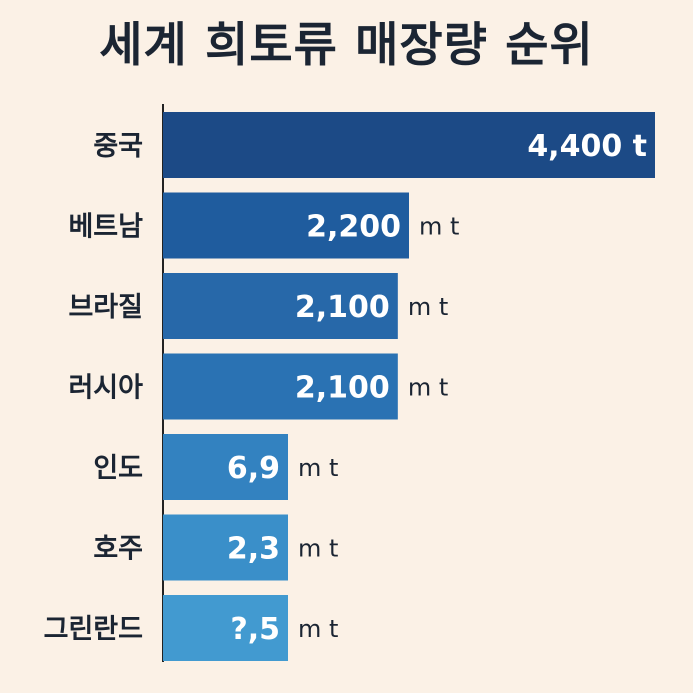 The height and width of the screenshot is (693, 693). I want to click on category-label: 중국, so click(118, 146).